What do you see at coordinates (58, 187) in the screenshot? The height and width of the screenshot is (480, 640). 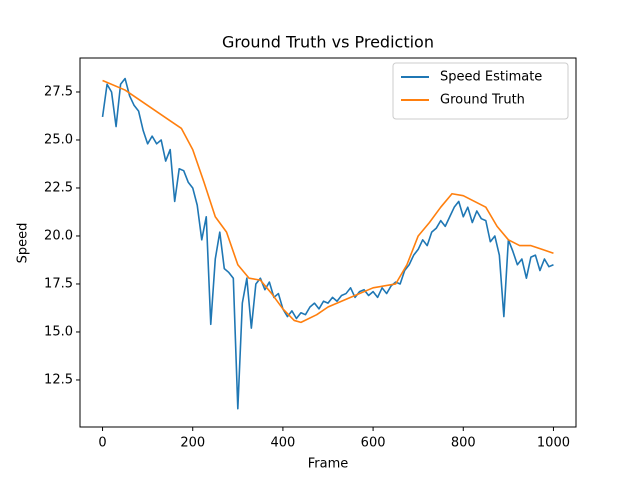 I see `y-tick-label: 22.5` at bounding box center [58, 187].